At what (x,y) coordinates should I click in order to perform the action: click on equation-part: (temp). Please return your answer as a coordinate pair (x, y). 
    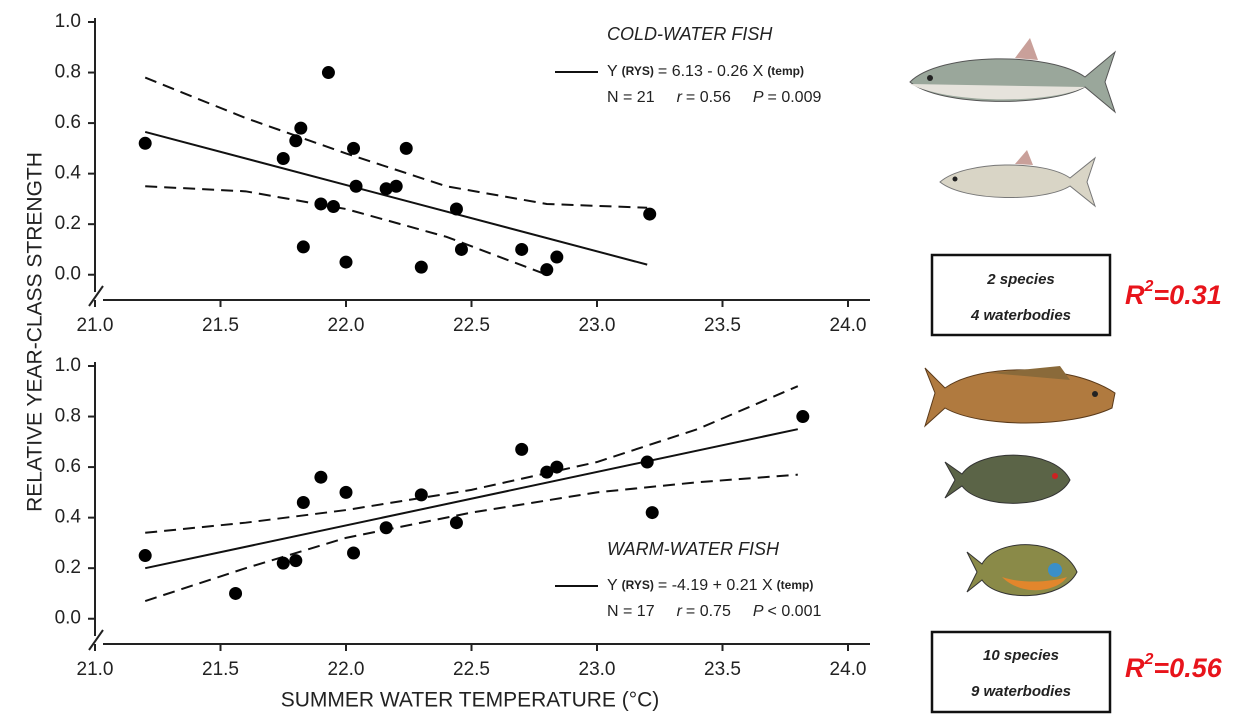
    Looking at the image, I should click on (795, 585).